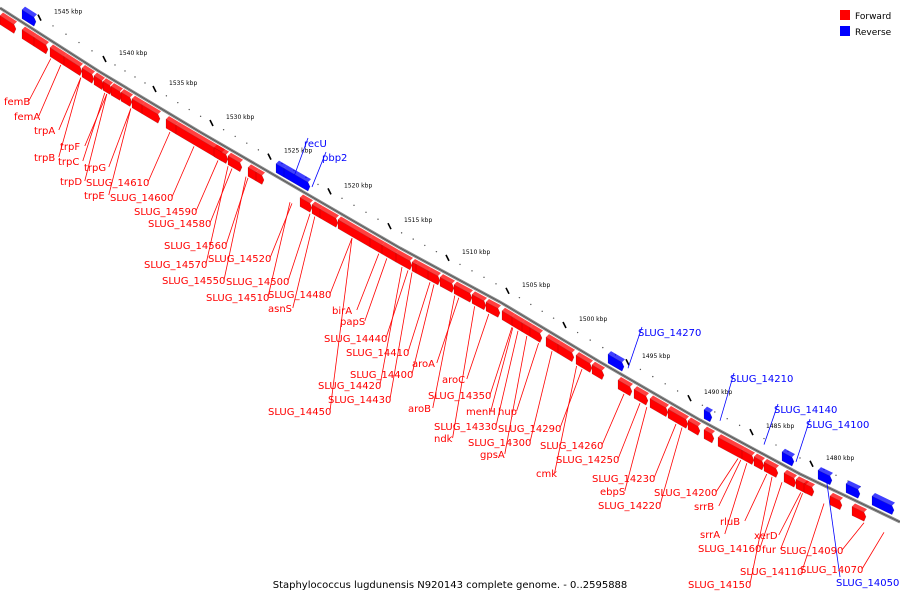  I want to click on gene-label-ndk: ndk, so click(443, 439).